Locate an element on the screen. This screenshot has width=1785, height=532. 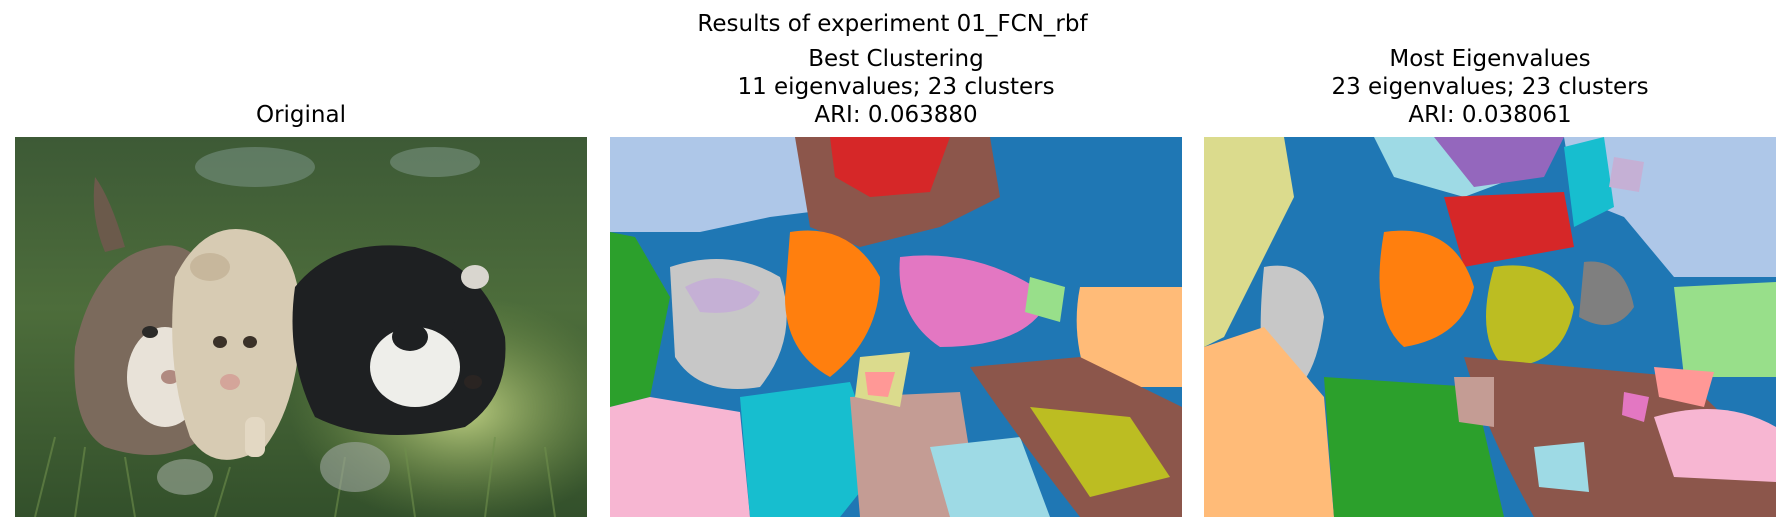
panel-title-line: ARI: 0.063880 is located at coordinates (896, 115).